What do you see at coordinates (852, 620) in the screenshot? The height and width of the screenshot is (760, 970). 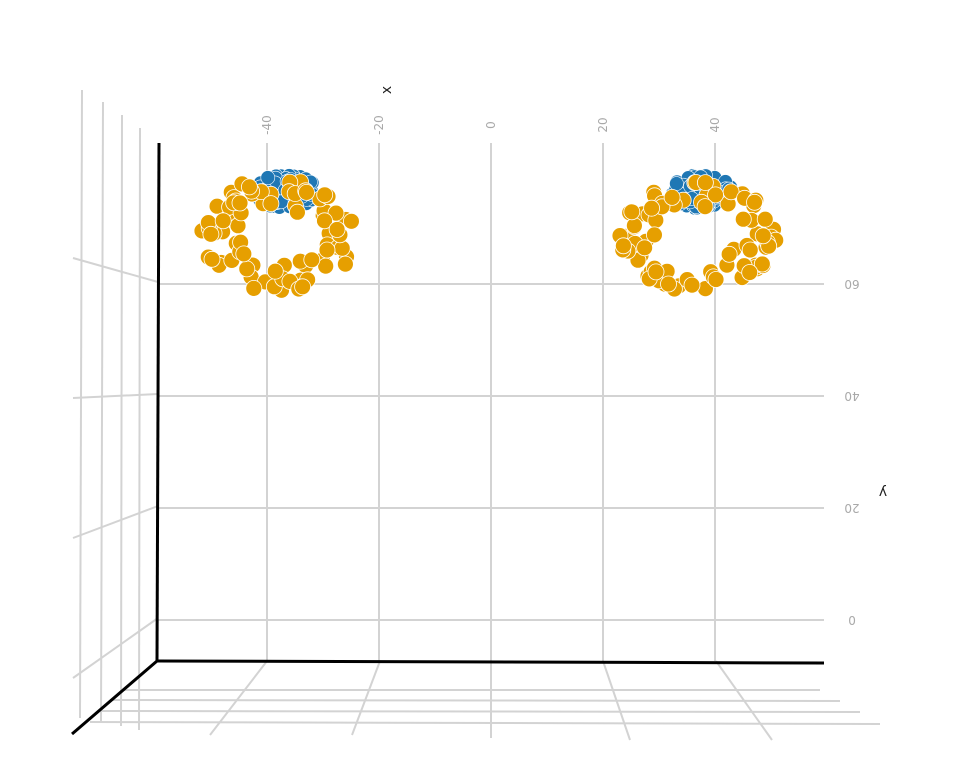 I see `y-tick-label: 0` at bounding box center [852, 620].